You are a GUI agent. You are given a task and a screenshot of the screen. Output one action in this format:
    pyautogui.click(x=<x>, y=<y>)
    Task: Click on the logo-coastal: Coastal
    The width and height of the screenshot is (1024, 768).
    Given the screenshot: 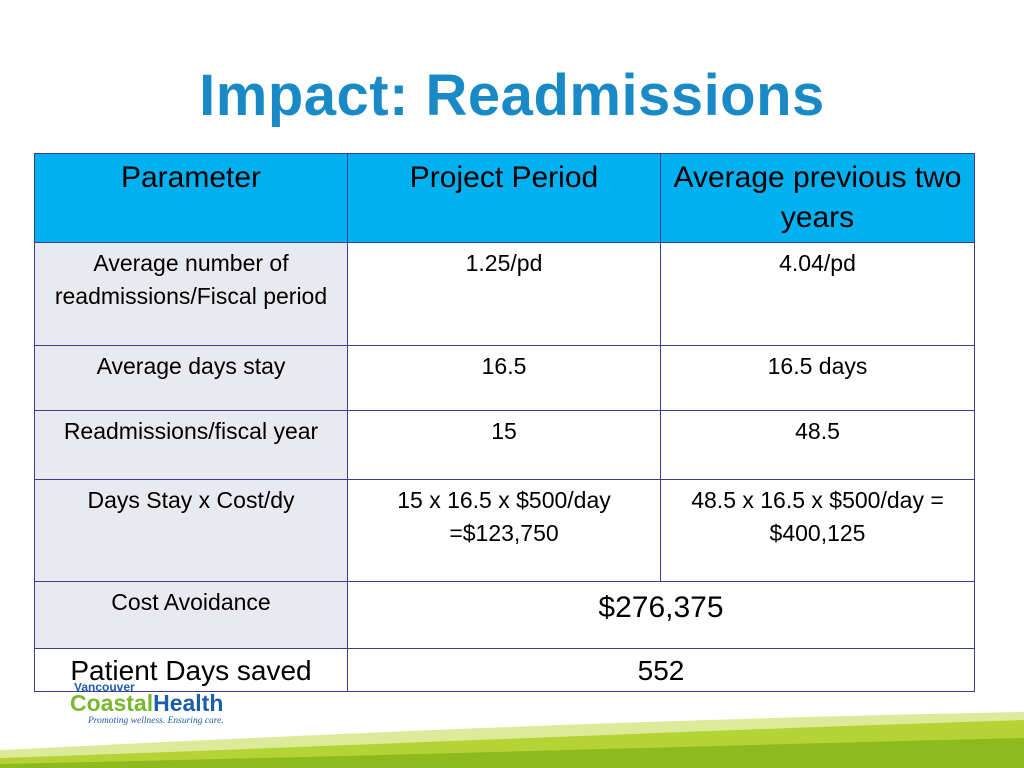 What is the action you would take?
    pyautogui.click(x=112, y=703)
    